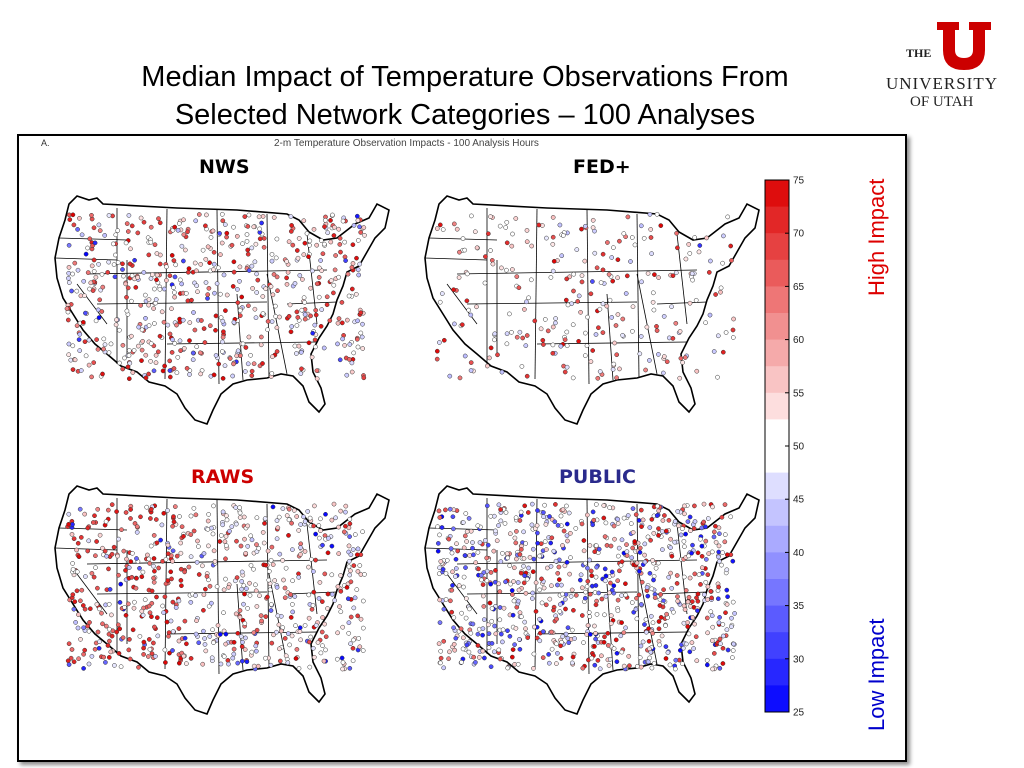 The image size is (1024, 768). Describe the element at coordinates (799, 447) in the screenshot. I see `colorbar-tick-label: 50` at that location.